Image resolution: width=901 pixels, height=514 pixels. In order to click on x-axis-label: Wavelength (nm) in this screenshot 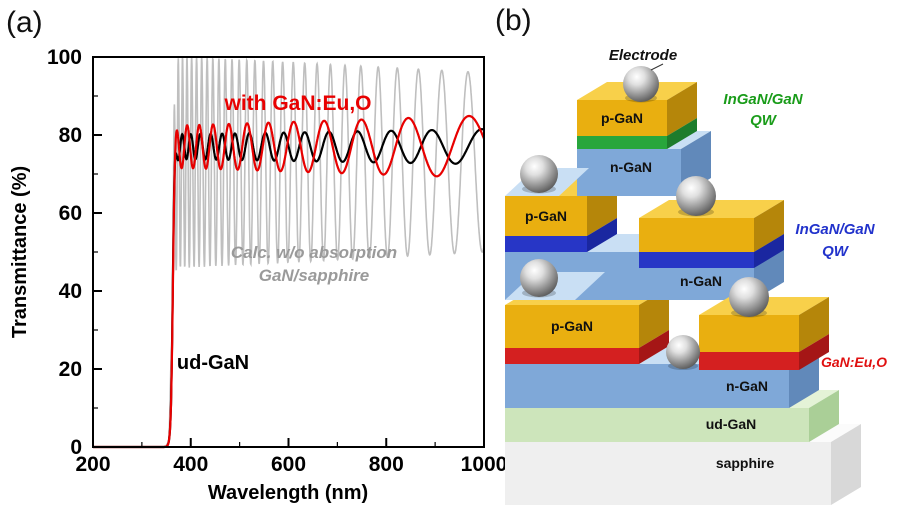, I will do `click(288, 493)`.